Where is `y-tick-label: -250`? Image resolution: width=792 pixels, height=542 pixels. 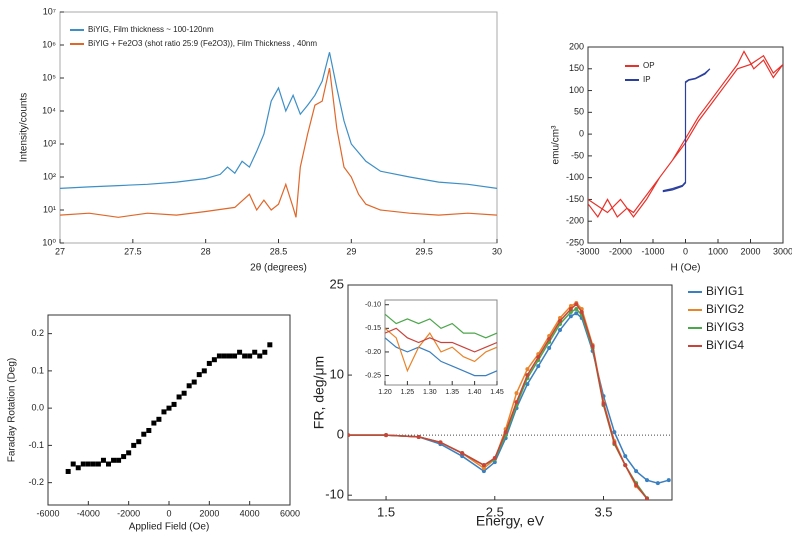
y-tick-label: -250 is located at coordinates (575, 242).